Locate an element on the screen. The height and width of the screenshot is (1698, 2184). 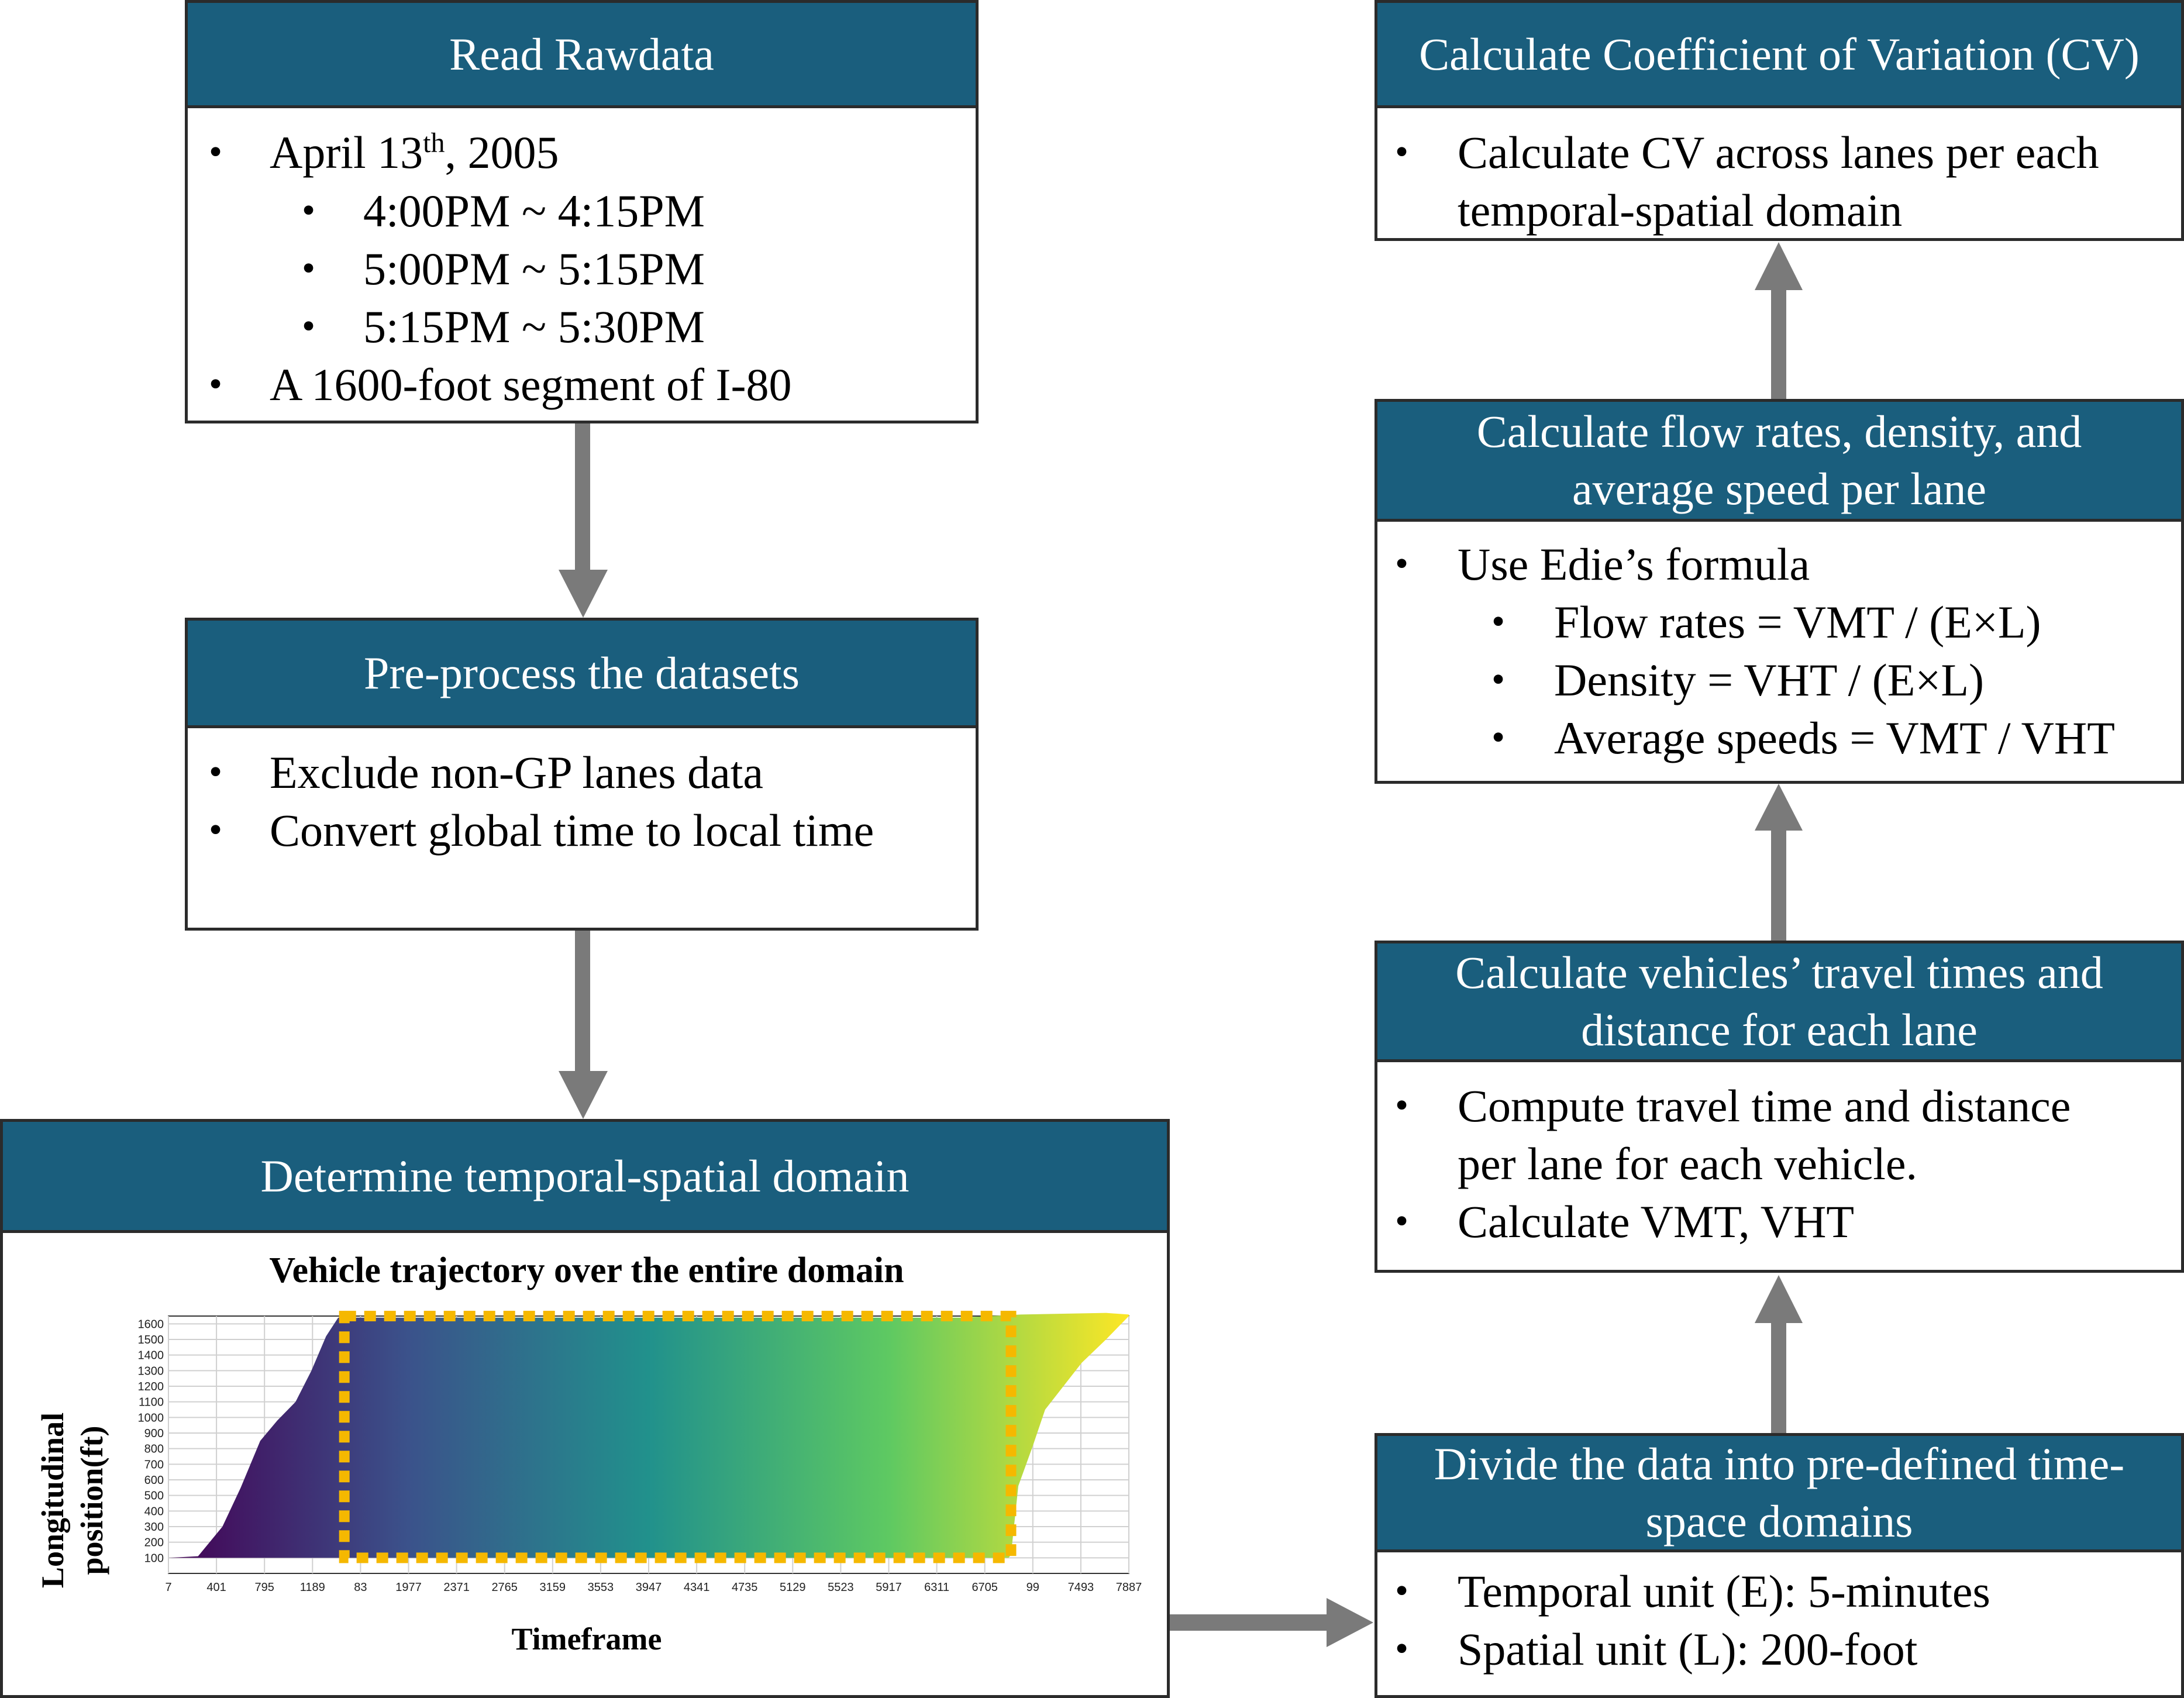
x-tick-label: 99 is located at coordinates (1032, 1587).